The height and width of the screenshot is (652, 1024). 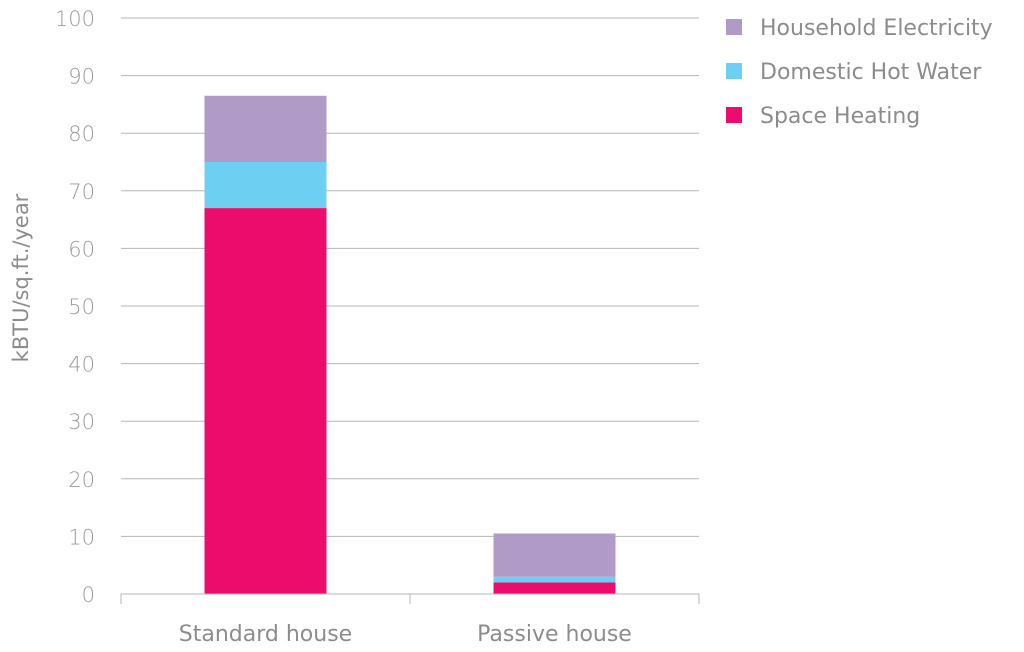 I want to click on category-label: Standard house, so click(x=265, y=634).